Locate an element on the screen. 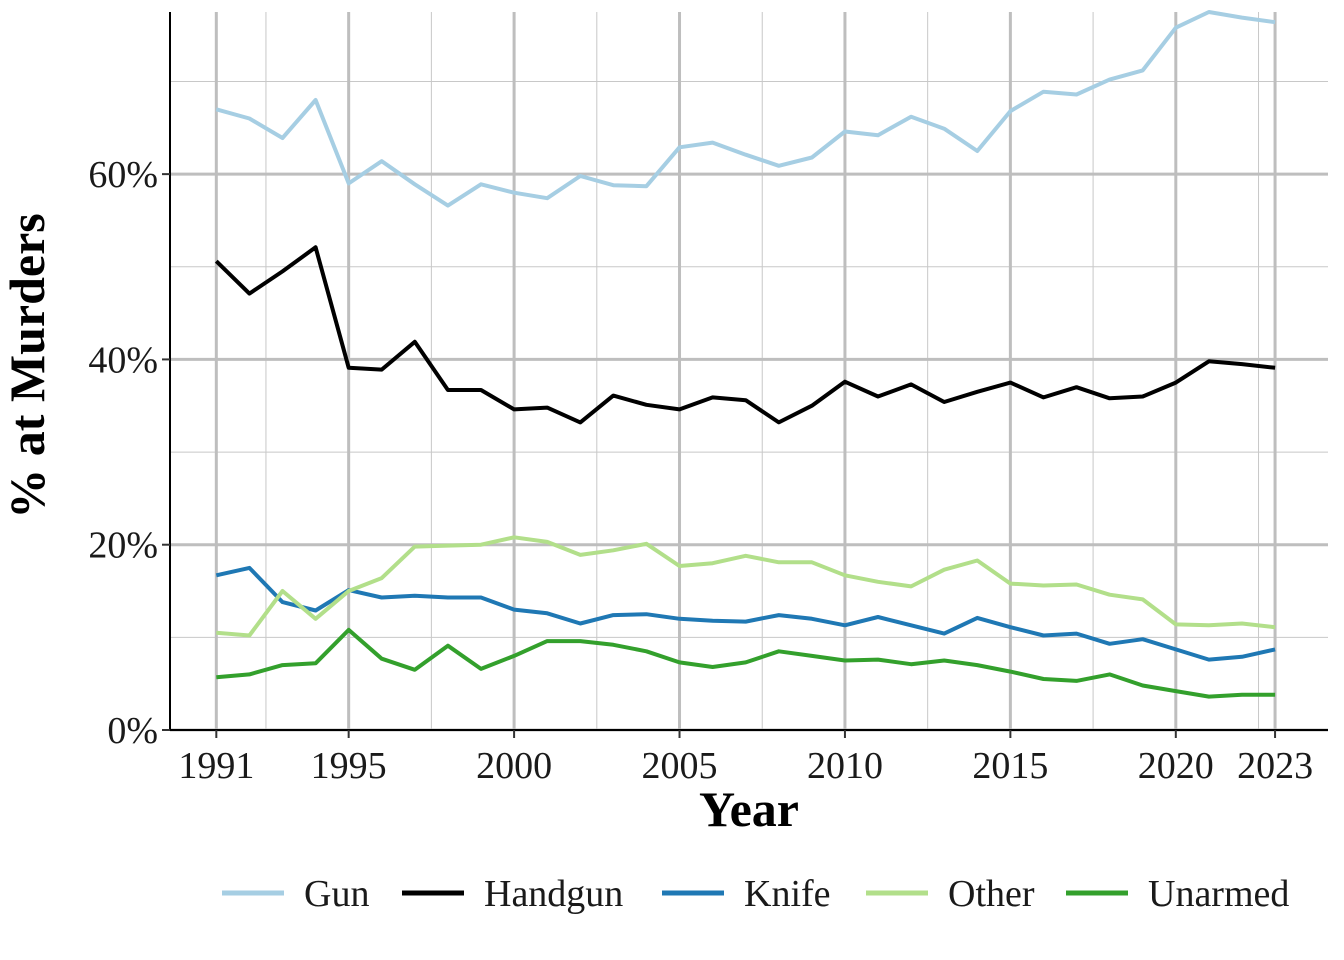  x-tick-label: 2005 is located at coordinates (680, 766).